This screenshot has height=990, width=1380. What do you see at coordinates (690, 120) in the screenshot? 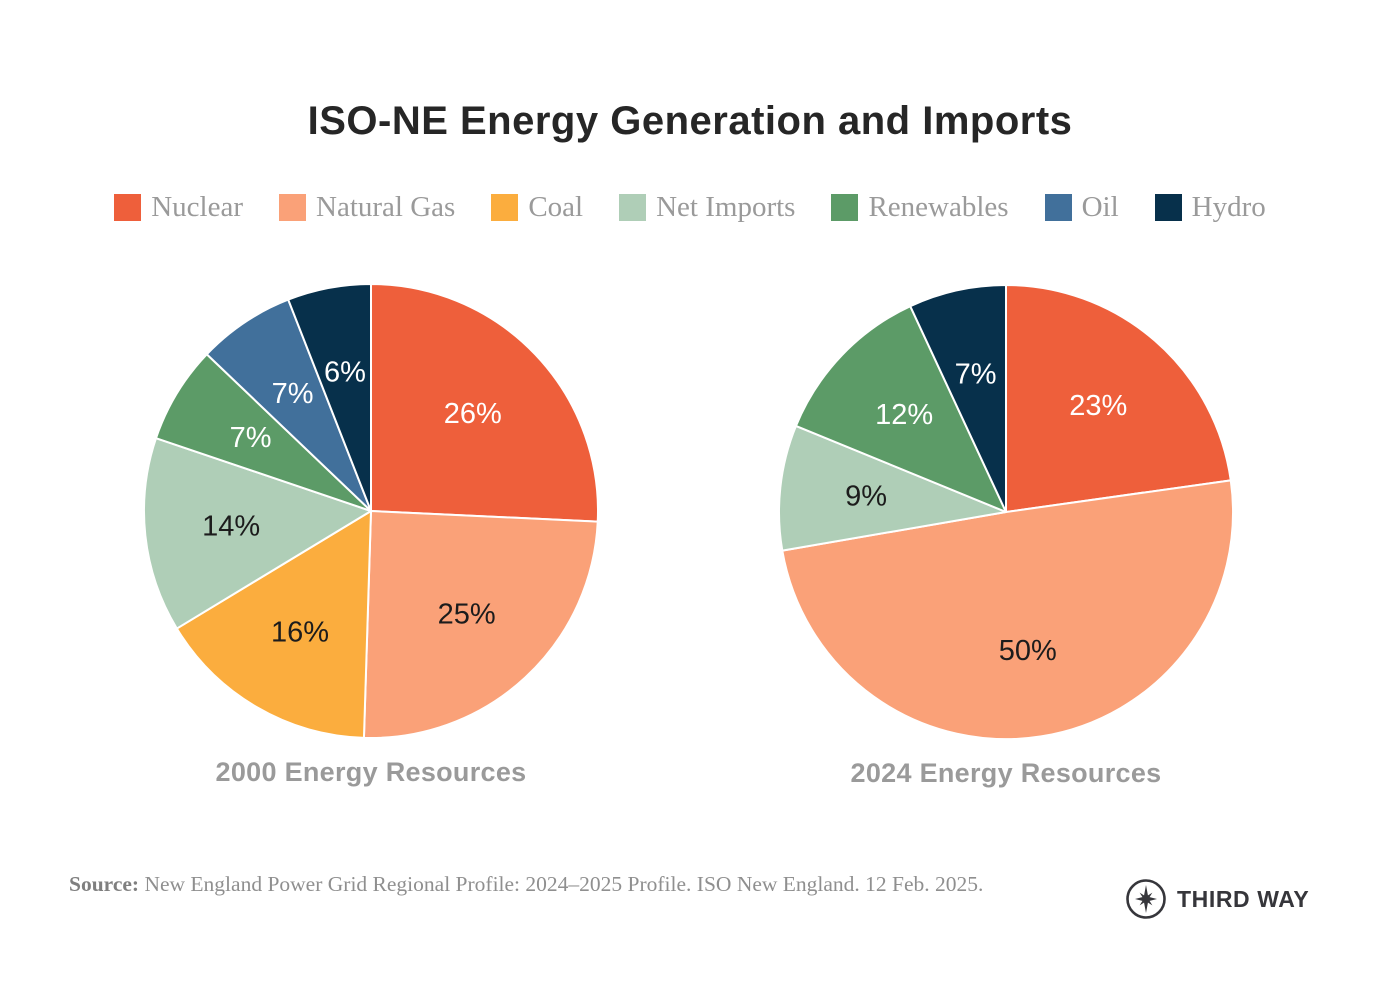
I see `page-title: ISO-NE Energy Generation and Imports` at bounding box center [690, 120].